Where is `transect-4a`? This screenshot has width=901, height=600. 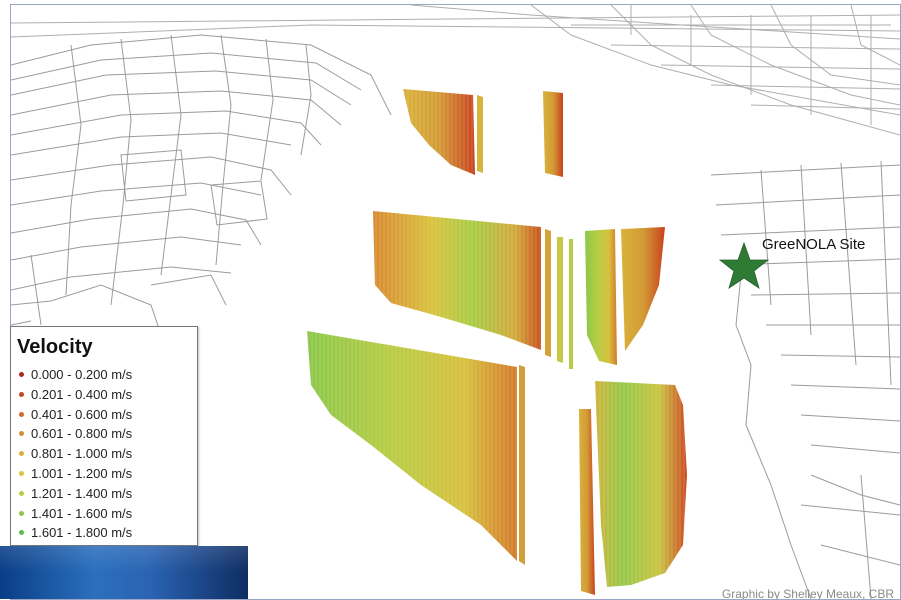 transect-4a is located at coordinates (587, 502).